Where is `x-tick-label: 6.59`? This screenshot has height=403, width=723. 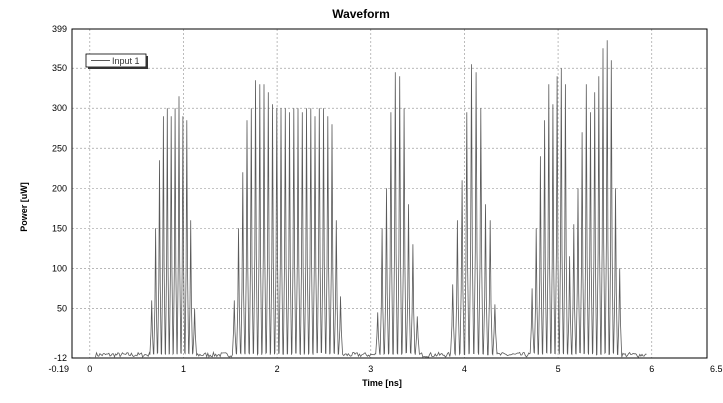 x-tick-label: 6.59 is located at coordinates (716, 369).